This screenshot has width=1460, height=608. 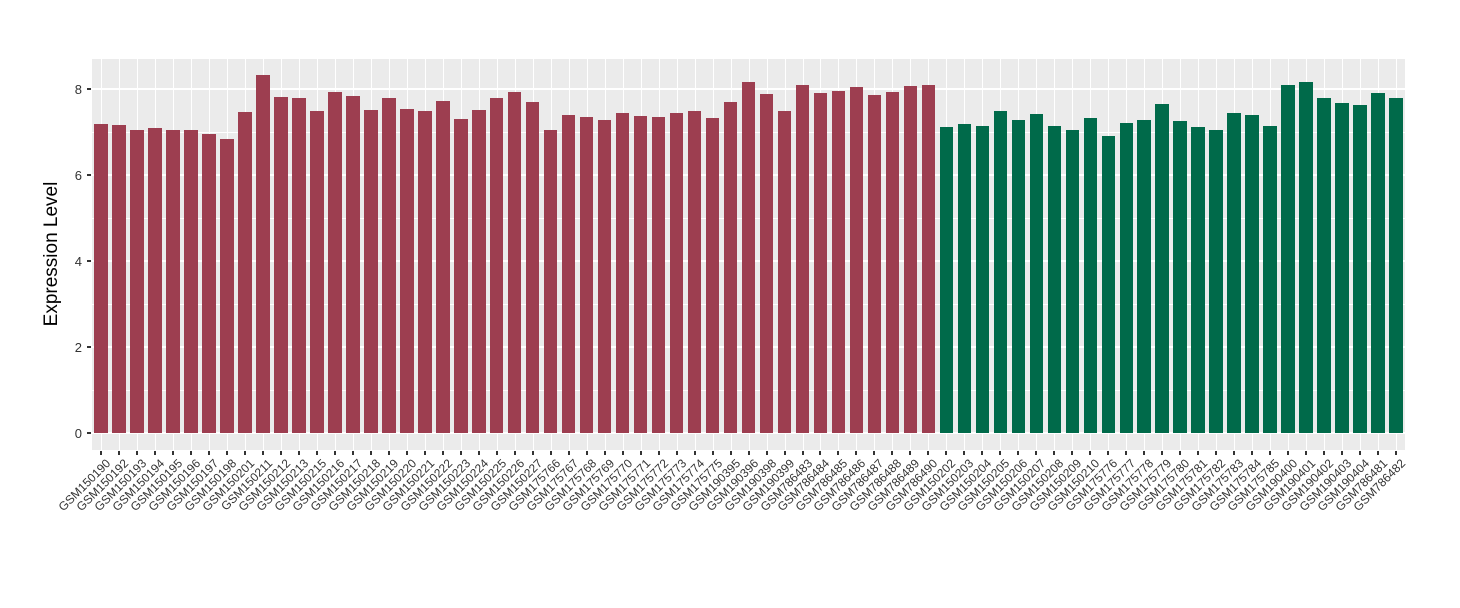 What do you see at coordinates (640, 274) in the screenshot?
I see `bar-GSM175771` at bounding box center [640, 274].